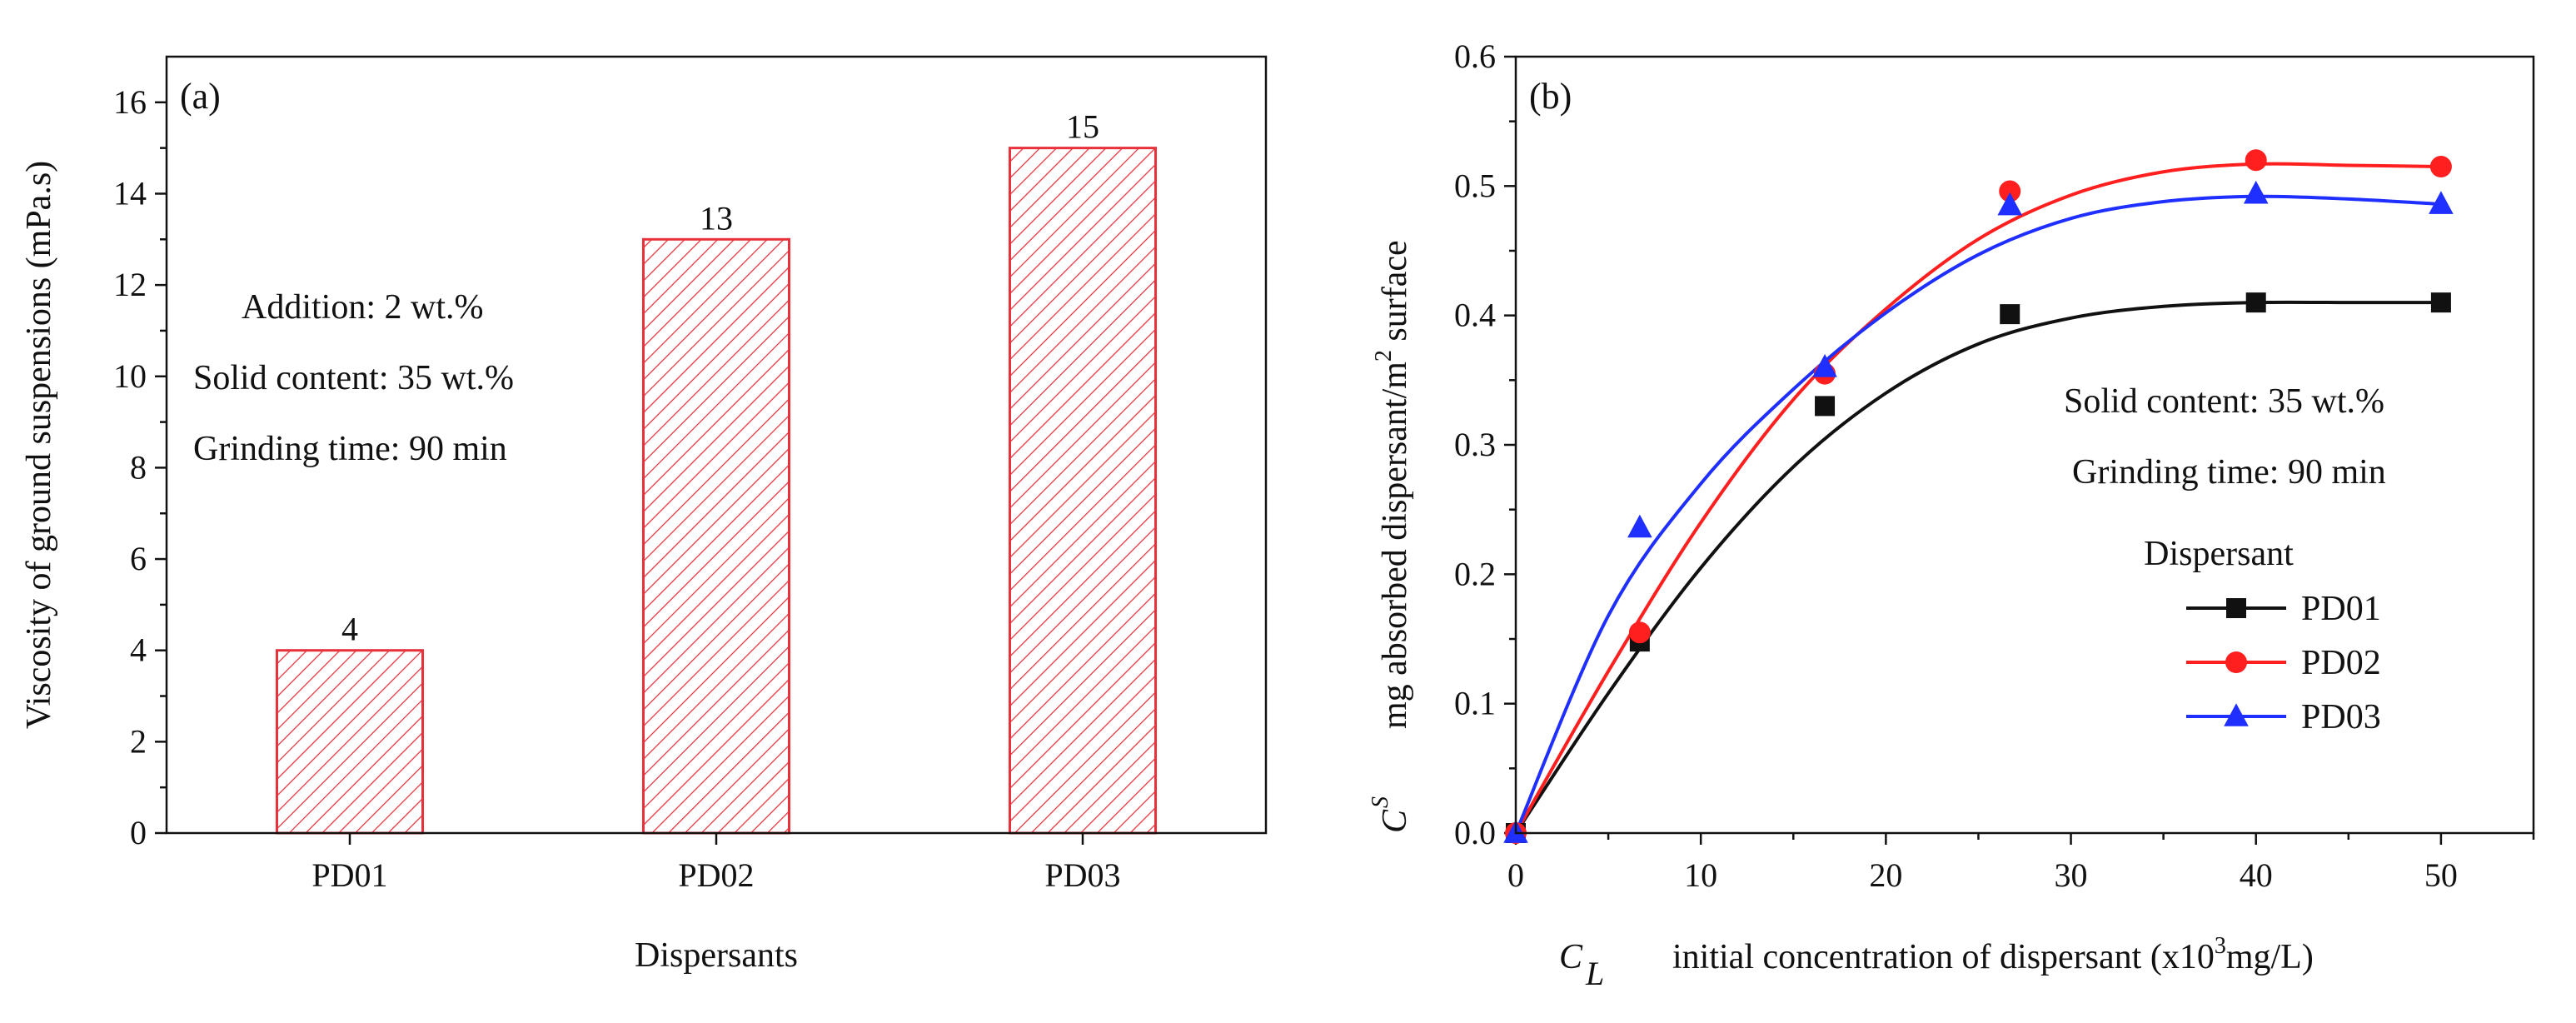 This screenshot has width=2576, height=1023. I want to click on legend-label-pd01: PD01, so click(2341, 609).